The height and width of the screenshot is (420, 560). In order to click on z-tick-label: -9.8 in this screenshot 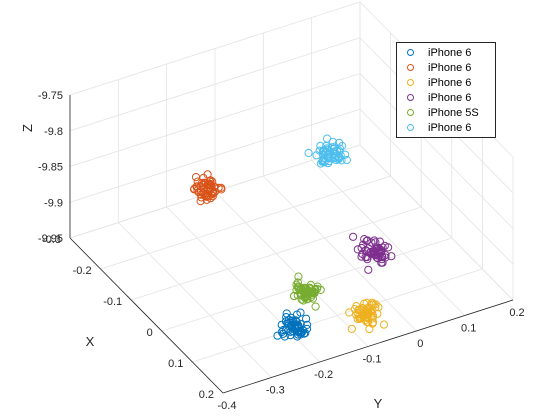, I will do `click(53, 132)`.